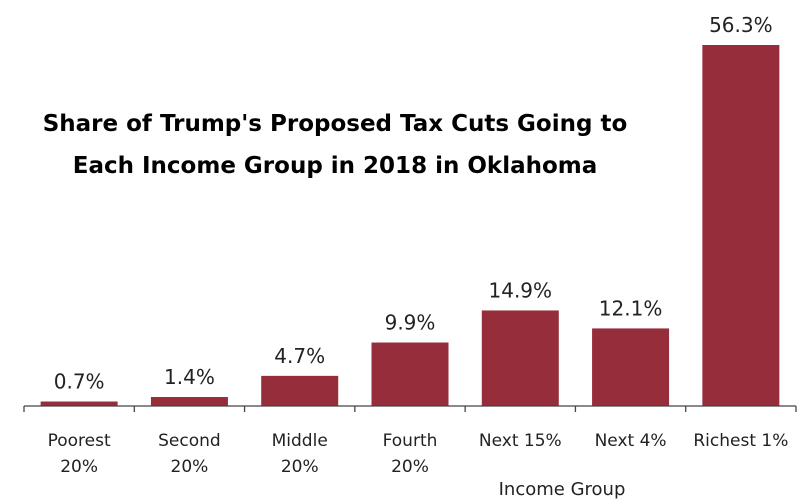 The image size is (812, 504). Describe the element at coordinates (410, 409) in the screenshot. I see `x-axis-ticks` at that location.